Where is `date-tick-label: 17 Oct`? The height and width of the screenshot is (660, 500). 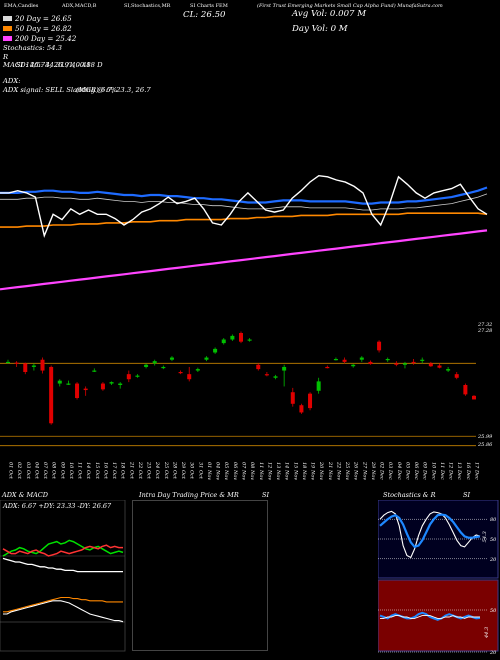
date-tick-label: 17 Oct is located at coordinates (114, 471).